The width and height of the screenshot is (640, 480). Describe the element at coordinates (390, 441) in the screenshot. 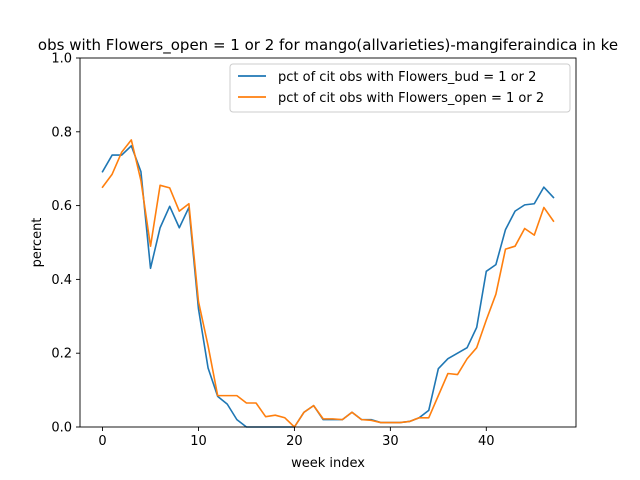

I see `x-tick-label: 30` at that location.